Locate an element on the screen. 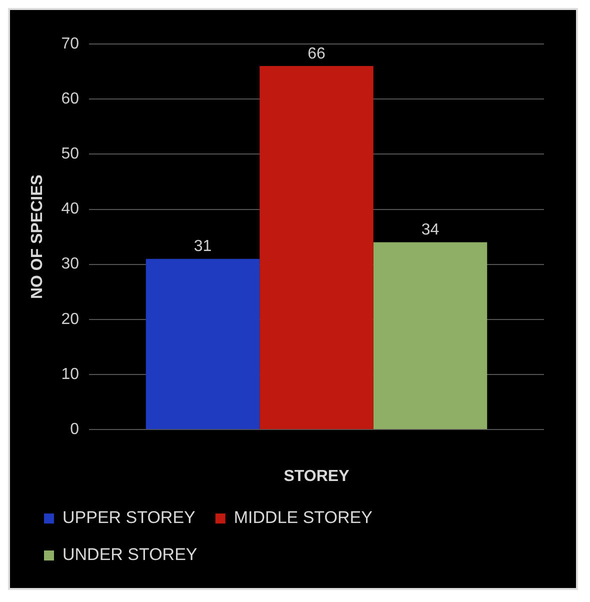 The width and height of the screenshot is (590, 602). y-tick-label: 10 is located at coordinates (70, 374).